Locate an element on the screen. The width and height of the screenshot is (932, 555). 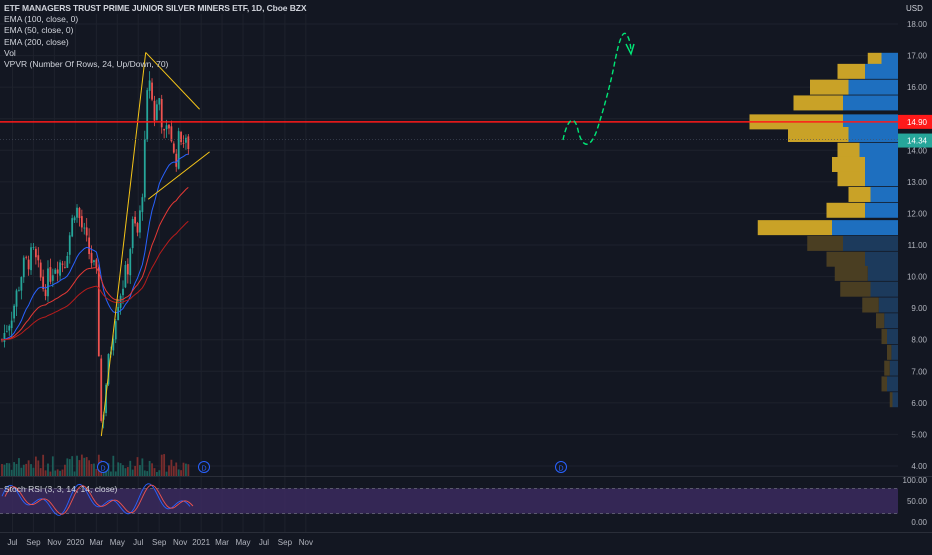
time-axis-tick: Sep is located at coordinates (33, 542).